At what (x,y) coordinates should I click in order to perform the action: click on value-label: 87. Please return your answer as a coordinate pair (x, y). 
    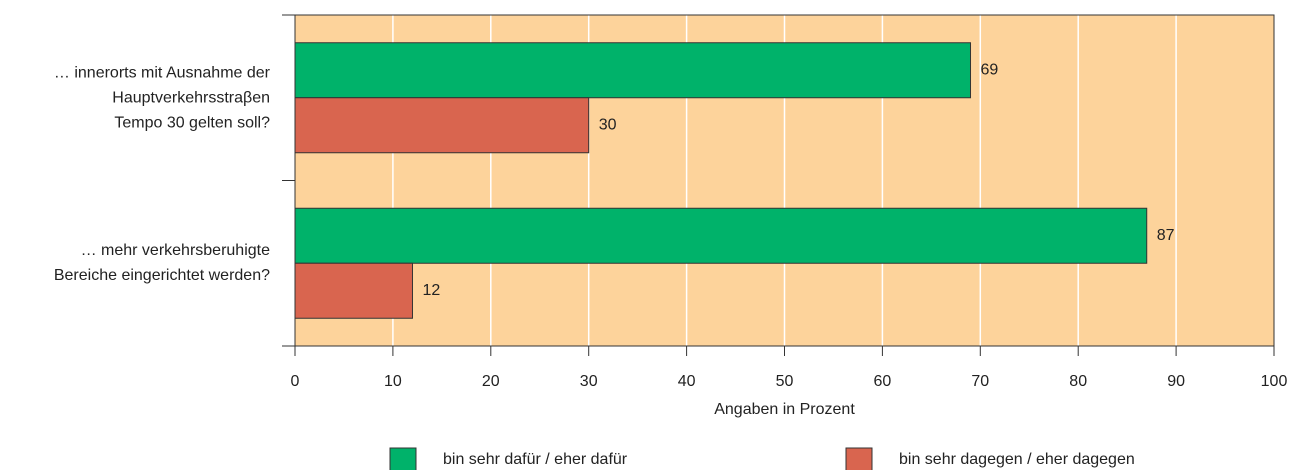
    Looking at the image, I should click on (1166, 235).